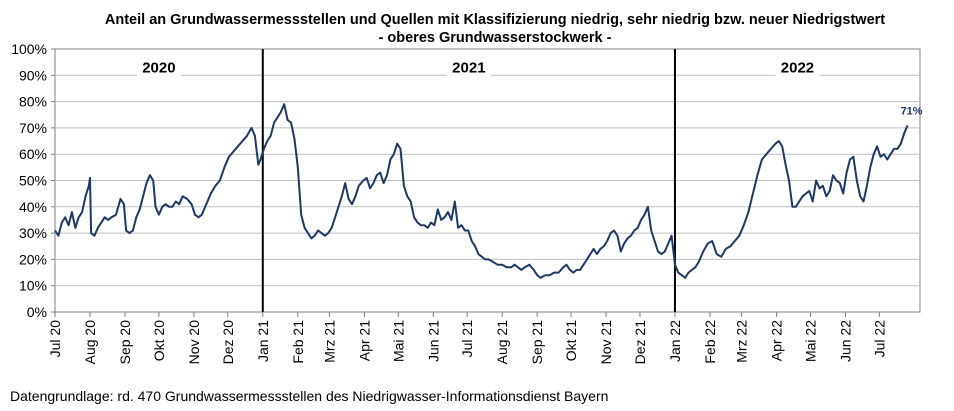 The width and height of the screenshot is (954, 411). I want to click on x-tick-label: Aug 21, so click(502, 342).